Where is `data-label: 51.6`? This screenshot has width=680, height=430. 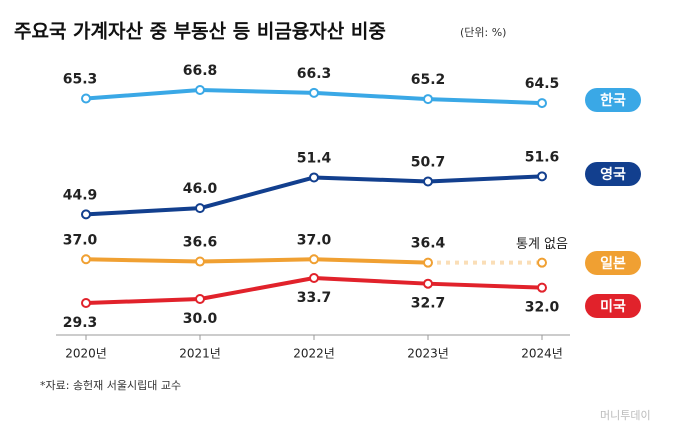
data-label: 51.6 is located at coordinates (542, 157).